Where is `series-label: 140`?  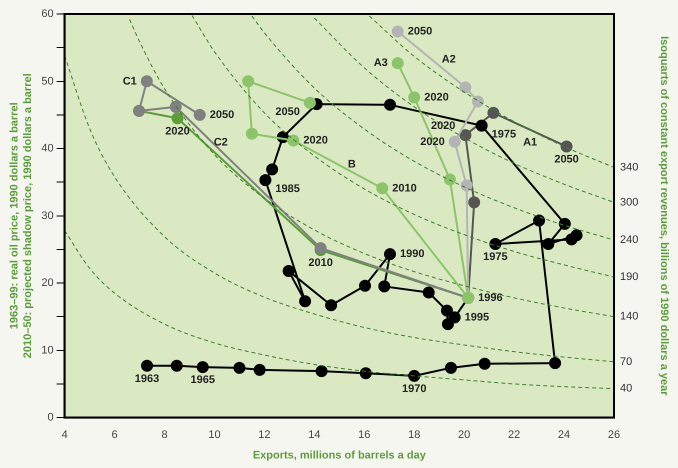 series-label: 140 is located at coordinates (629, 316).